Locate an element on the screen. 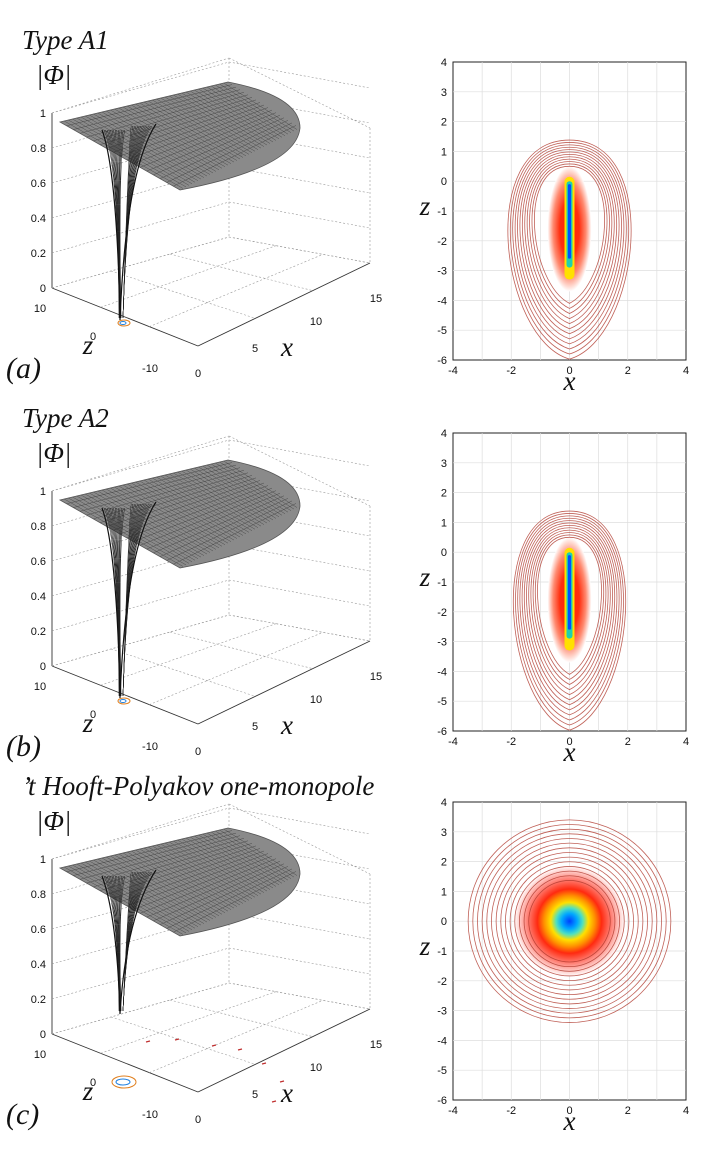  floor-contour-mark is located at coordinates (264, 1063).